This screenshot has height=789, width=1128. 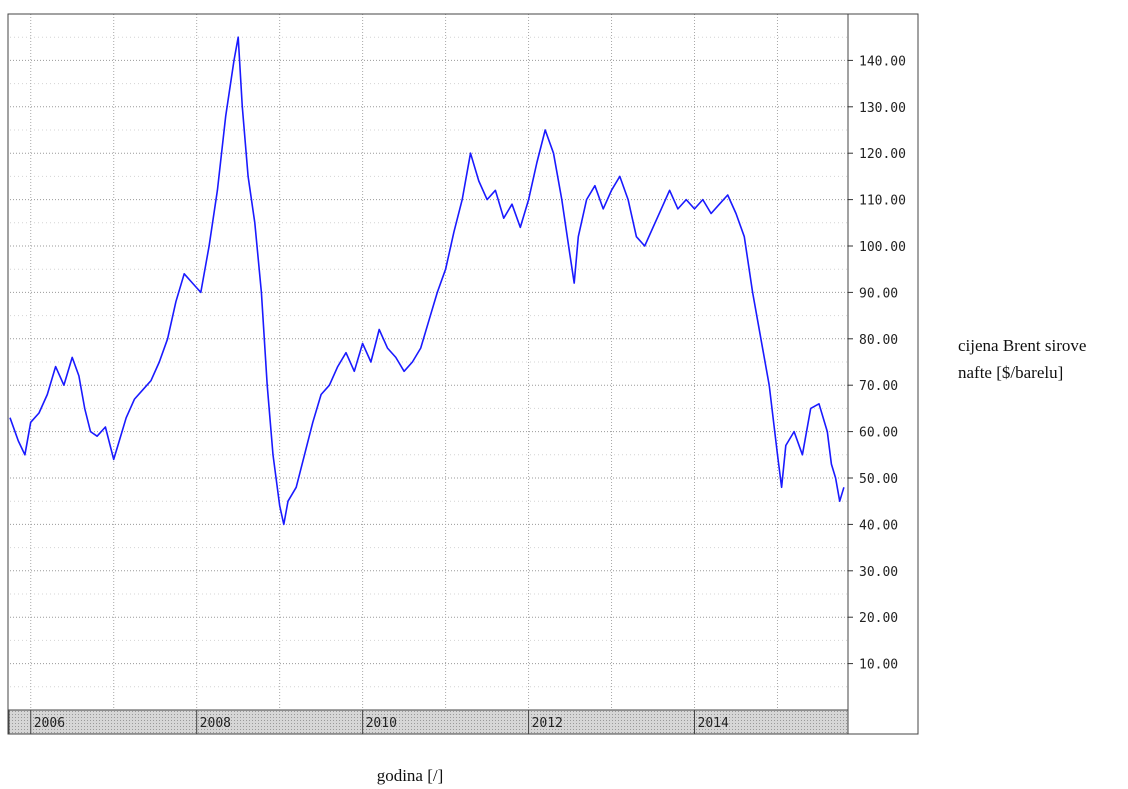 I want to click on x-tick-label: 2008, so click(x=215, y=723).